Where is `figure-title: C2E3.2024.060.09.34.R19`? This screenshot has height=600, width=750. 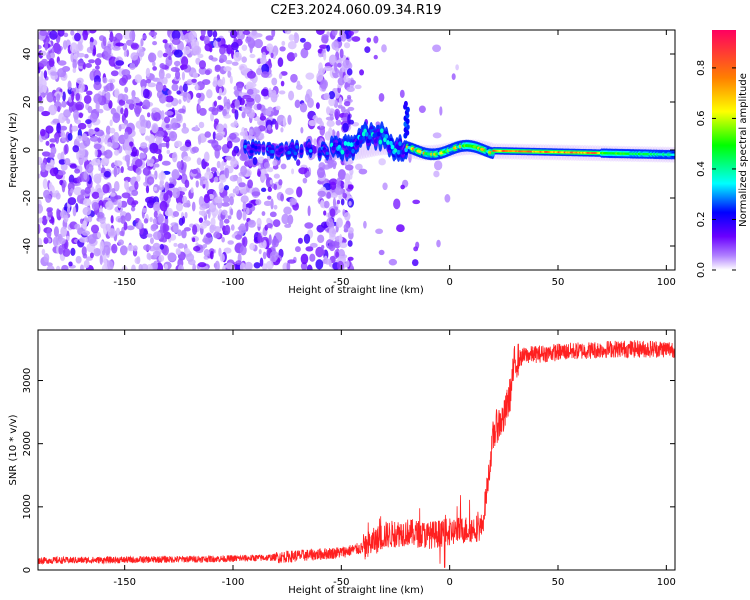
figure-title: C2E3.2024.060.09.34.R19 is located at coordinates (355, 10).